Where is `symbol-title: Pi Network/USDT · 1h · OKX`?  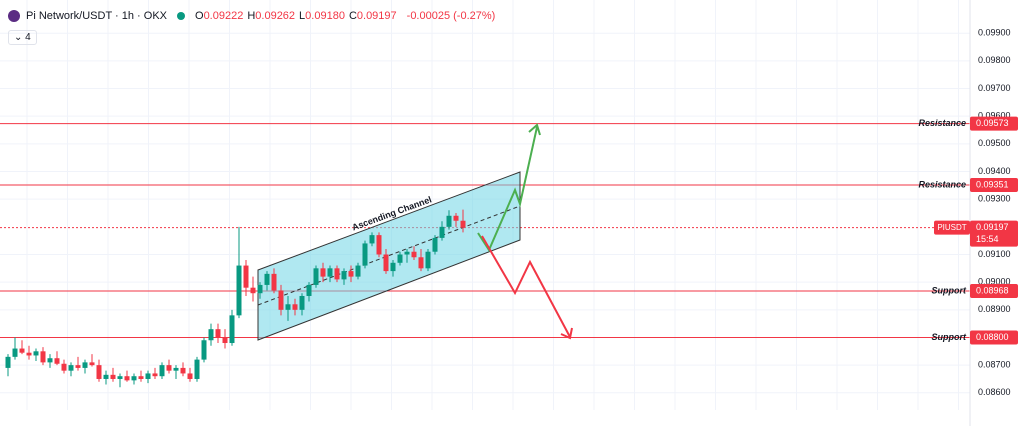
symbol-title: Pi Network/USDT · 1h · OKX is located at coordinates (96, 16).